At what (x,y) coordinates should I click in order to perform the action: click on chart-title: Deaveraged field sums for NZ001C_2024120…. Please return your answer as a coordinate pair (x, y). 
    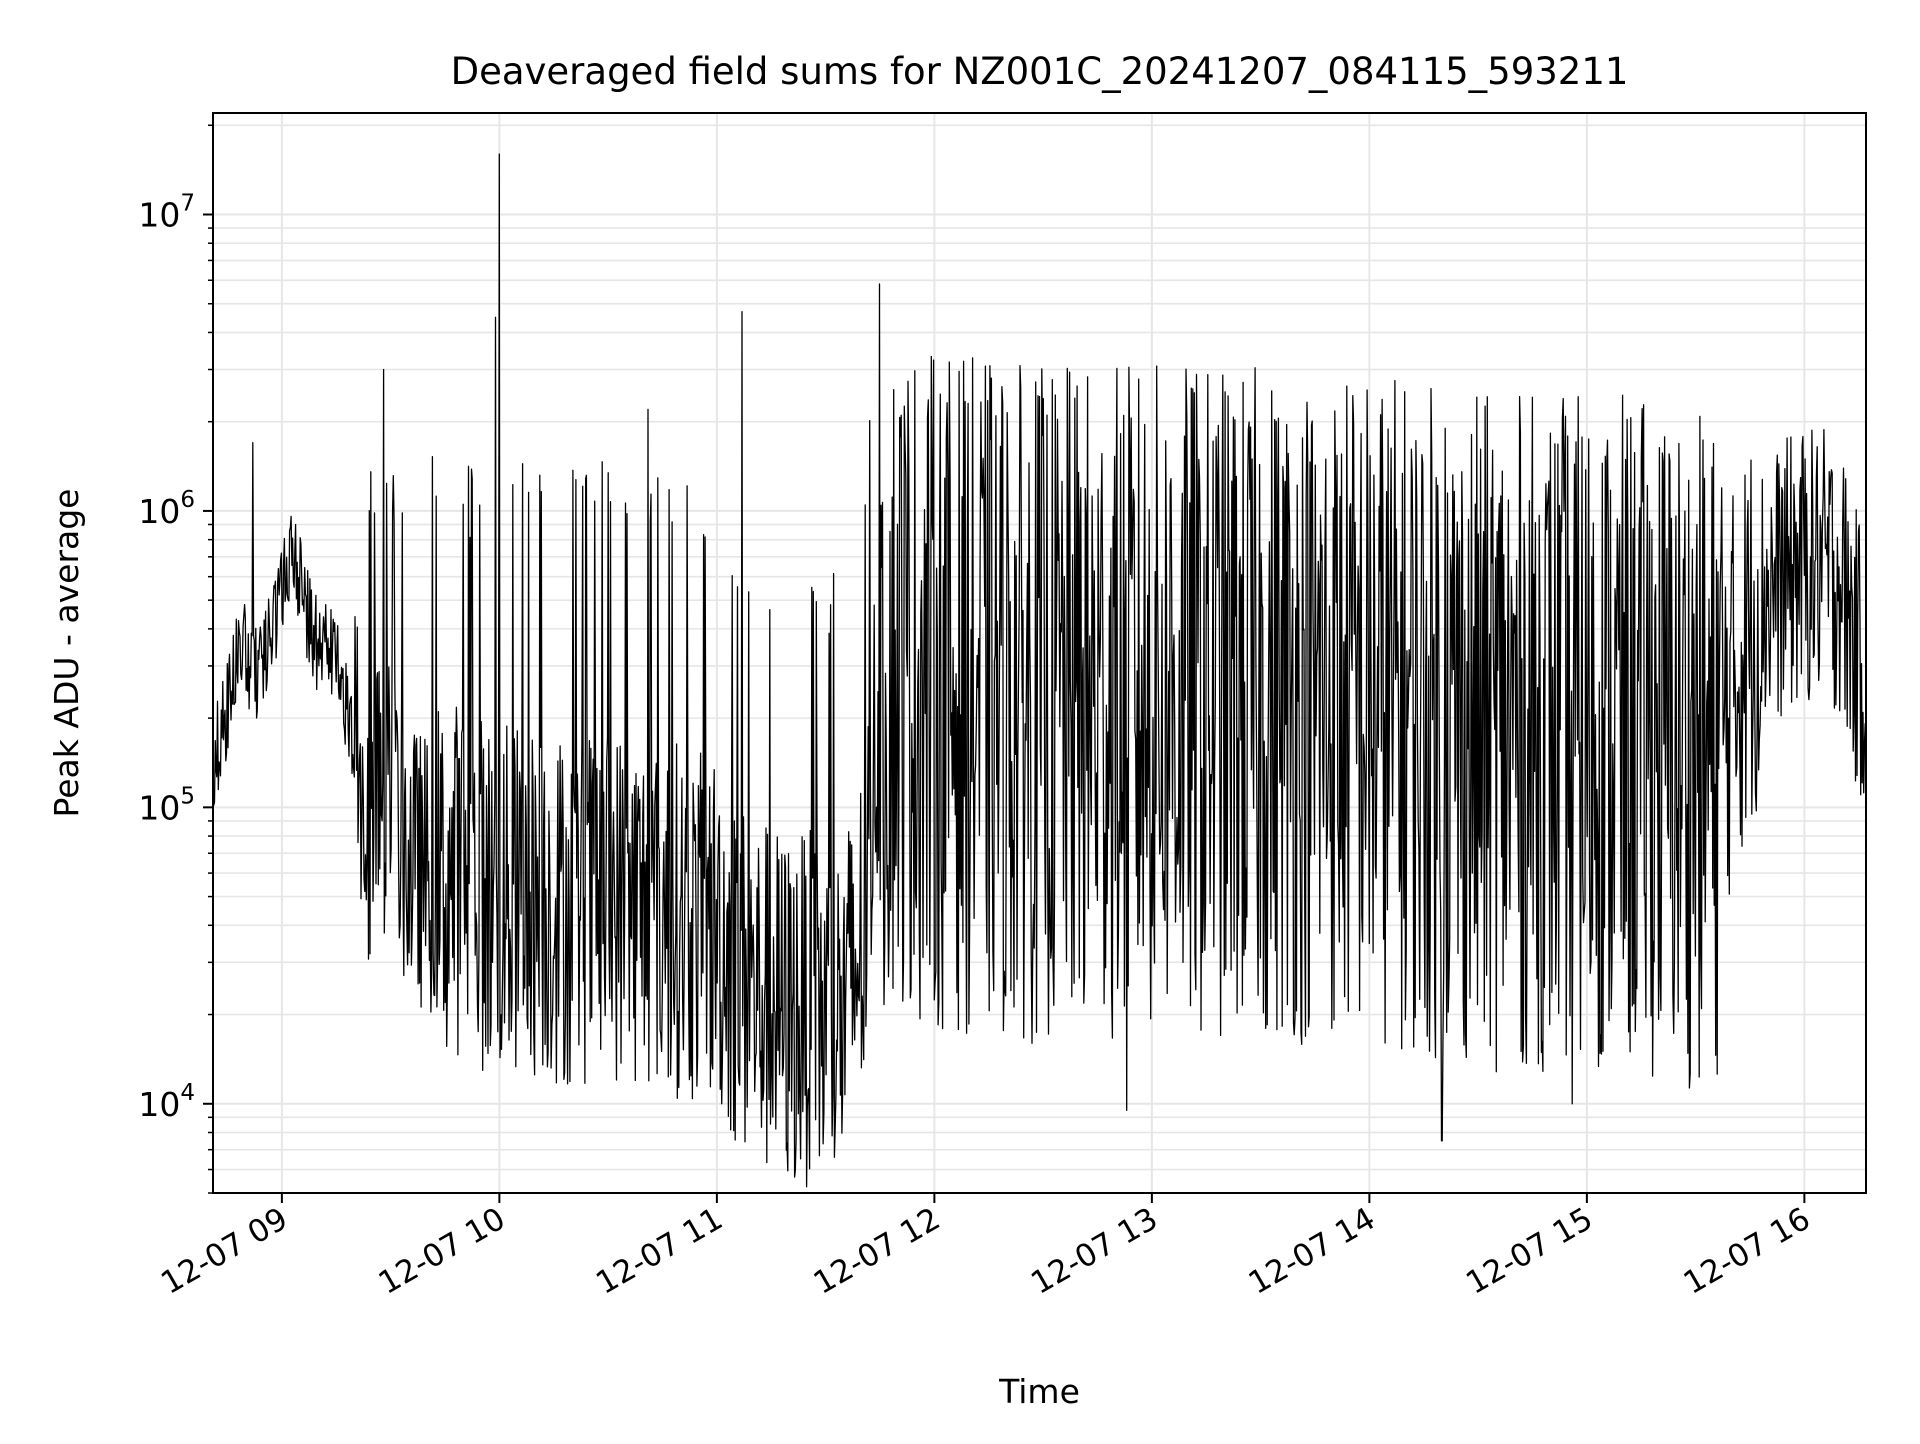
    Looking at the image, I should click on (1040, 71).